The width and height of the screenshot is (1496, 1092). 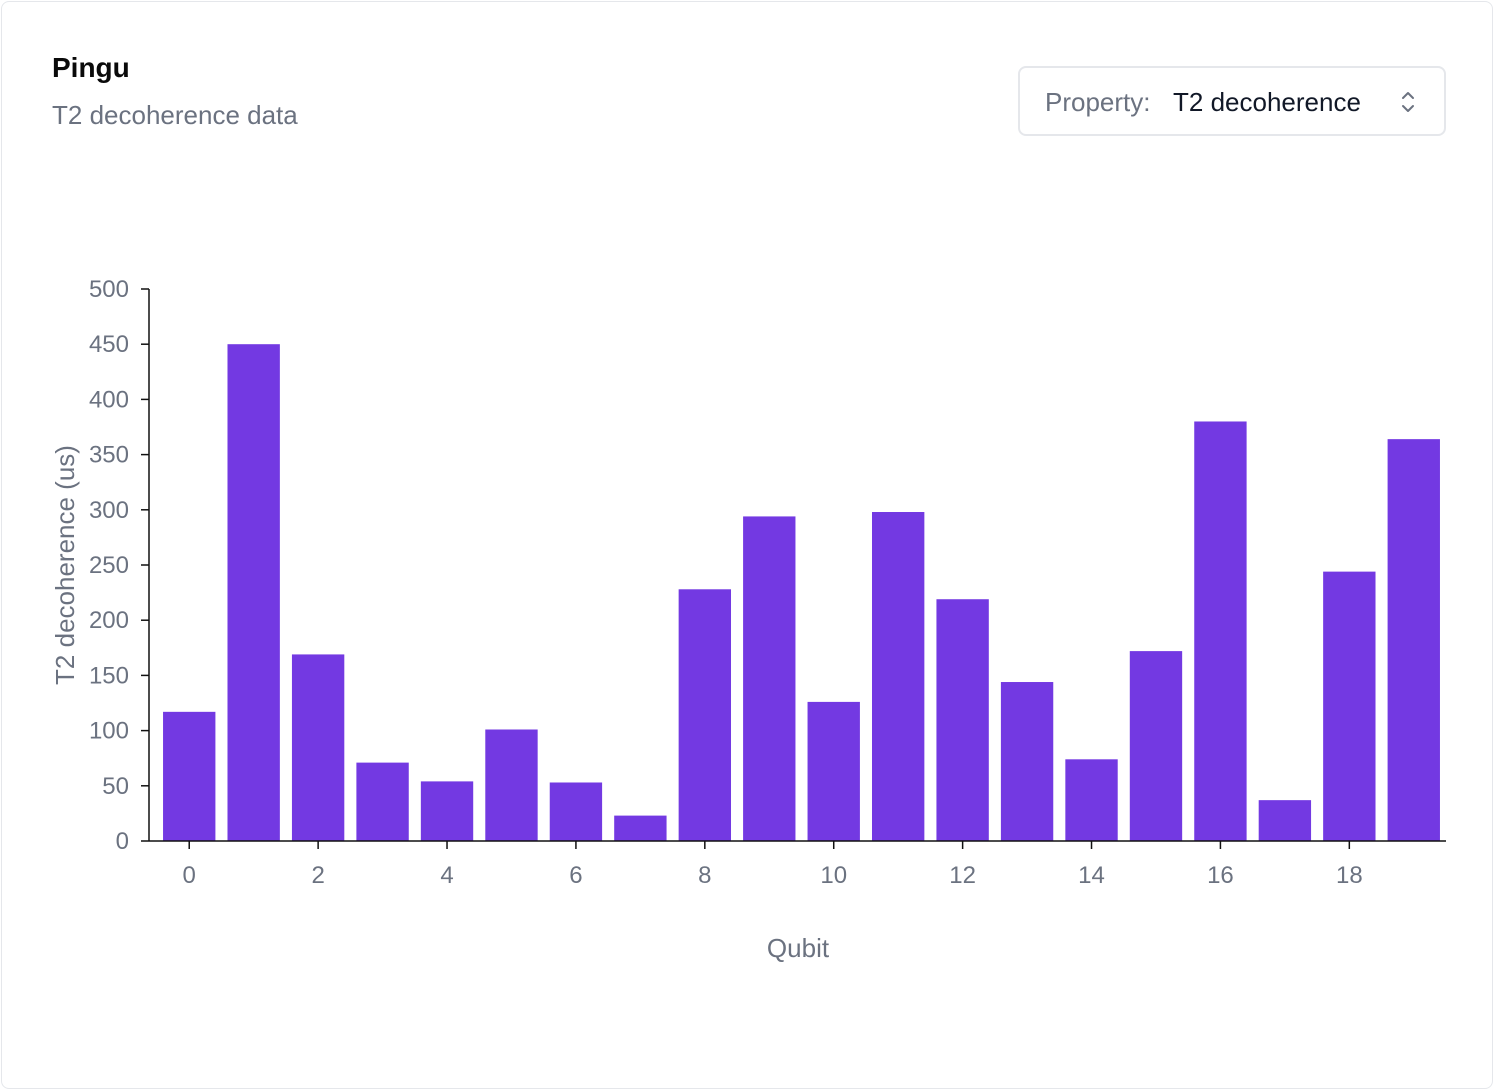 I want to click on x-tick-label: 0, so click(x=189, y=875).